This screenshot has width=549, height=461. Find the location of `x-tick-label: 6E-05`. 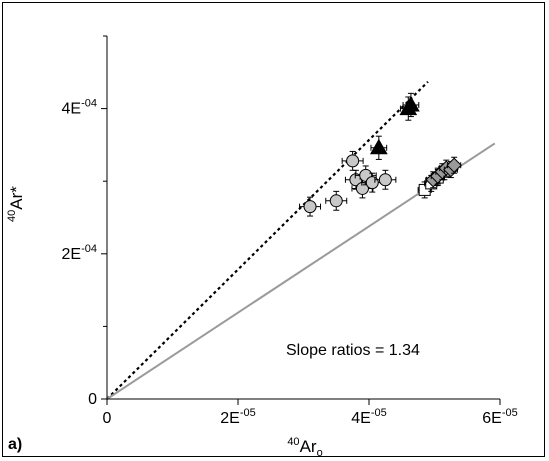

x-tick-label: 6E-05 is located at coordinates (499, 417).